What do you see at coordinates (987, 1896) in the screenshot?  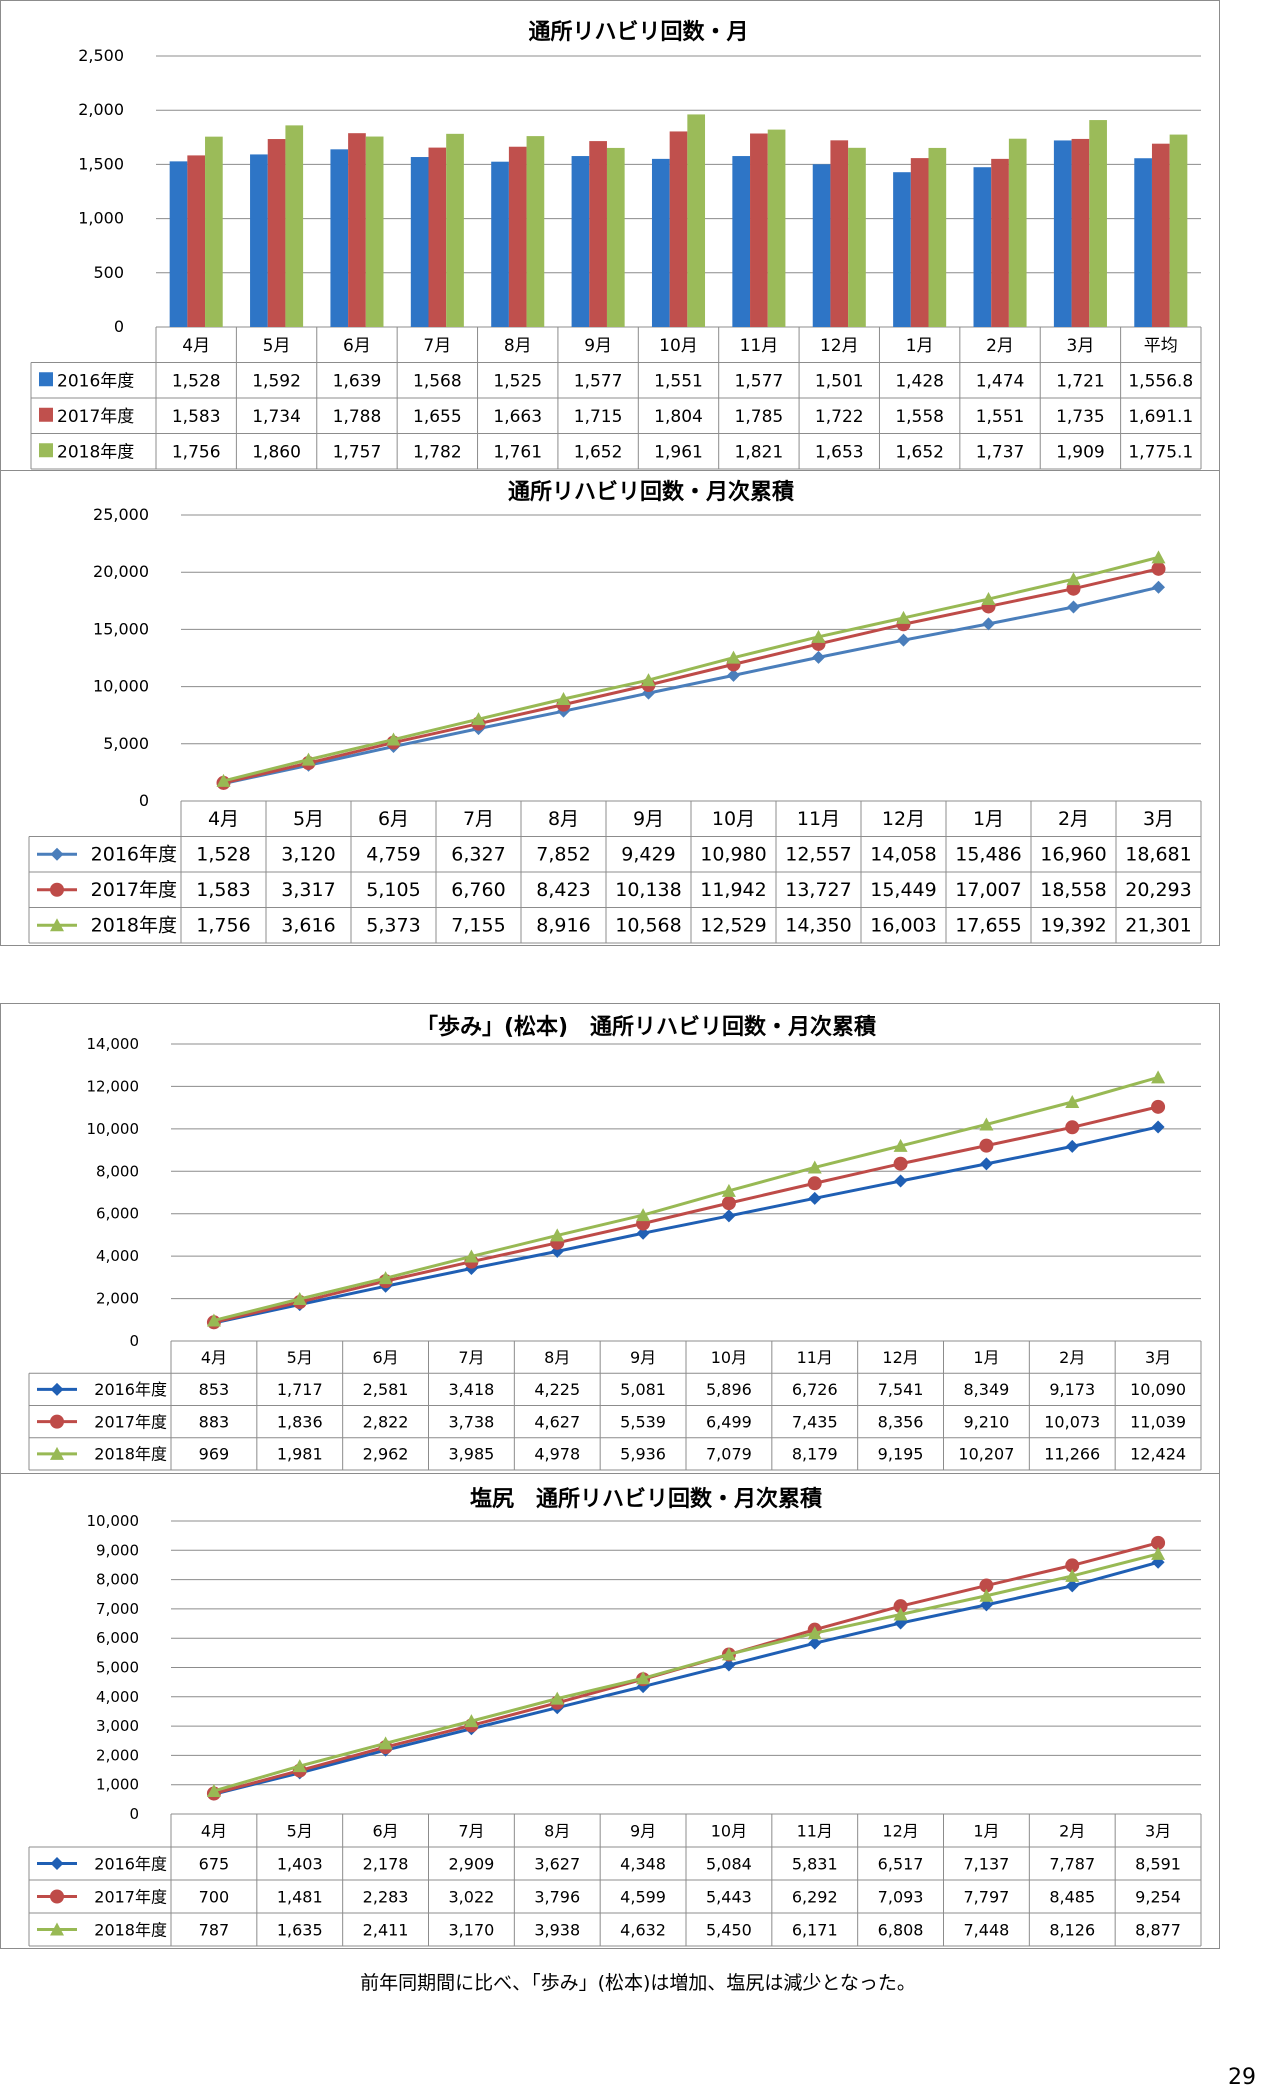 I see `data-label: 7,797` at bounding box center [987, 1896].